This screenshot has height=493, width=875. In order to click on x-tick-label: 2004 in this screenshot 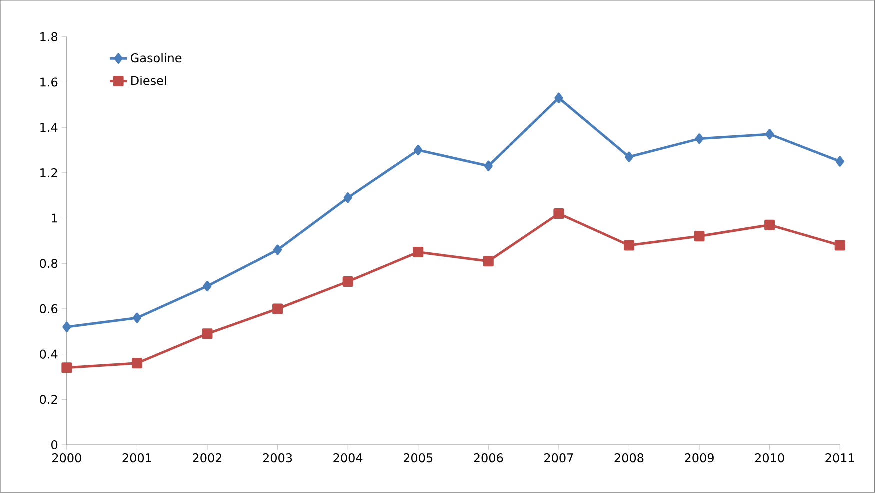, I will do `click(348, 458)`.